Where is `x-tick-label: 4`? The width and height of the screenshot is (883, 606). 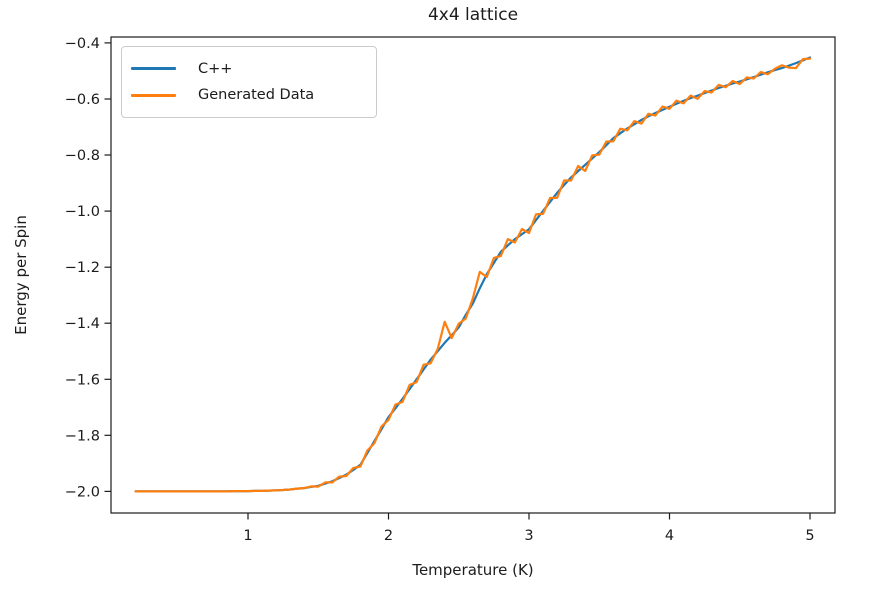 x-tick-label: 4 is located at coordinates (669, 536).